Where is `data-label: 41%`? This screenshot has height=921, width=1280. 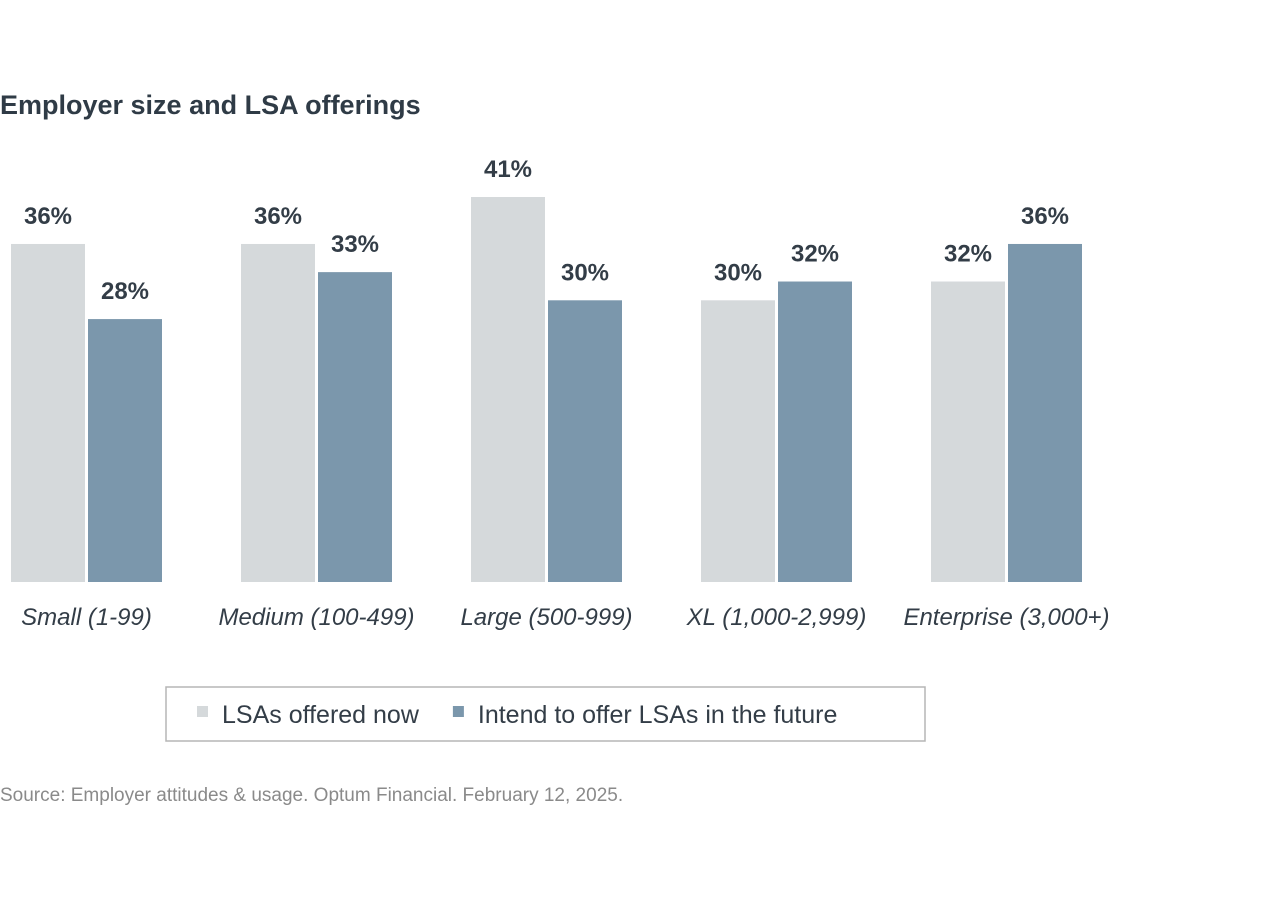 data-label: 41% is located at coordinates (508, 169).